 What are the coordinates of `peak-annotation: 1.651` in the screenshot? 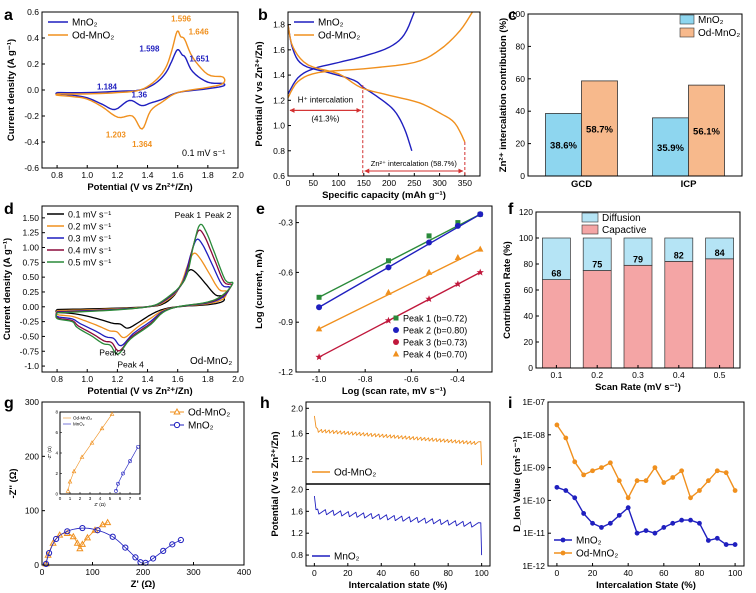 It's located at (199, 59).